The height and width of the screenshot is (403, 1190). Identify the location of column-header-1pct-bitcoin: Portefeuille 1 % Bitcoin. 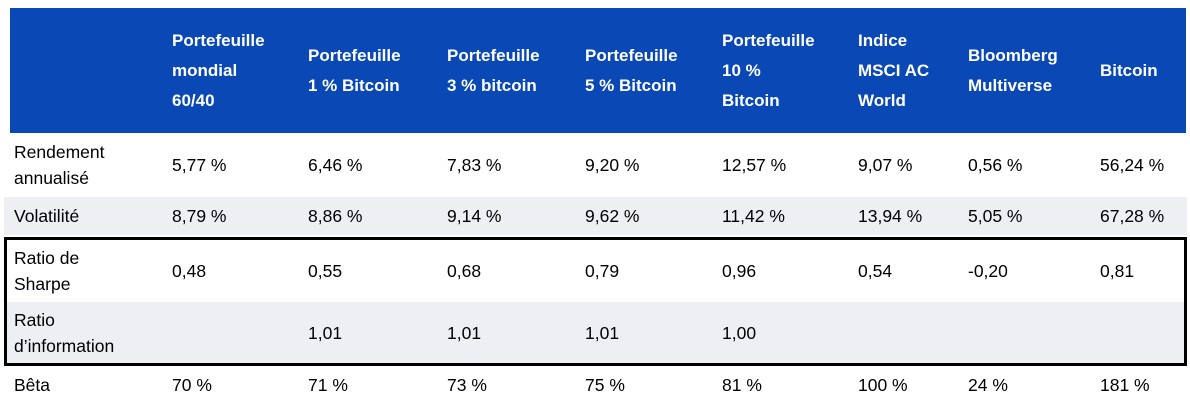
(354, 70).